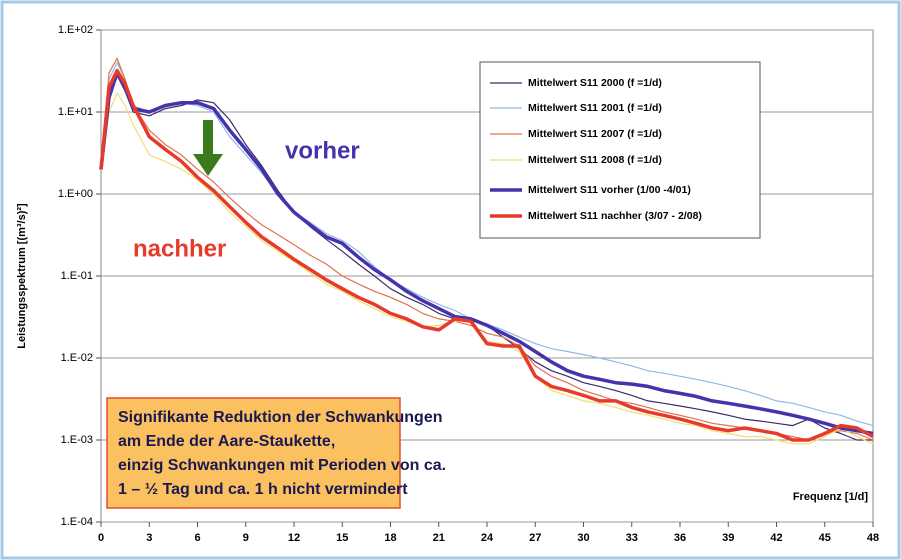  What do you see at coordinates (595, 108) in the screenshot?
I see `legend-label: Mittelwert S11 2001 (f =1/d)` at bounding box center [595, 108].